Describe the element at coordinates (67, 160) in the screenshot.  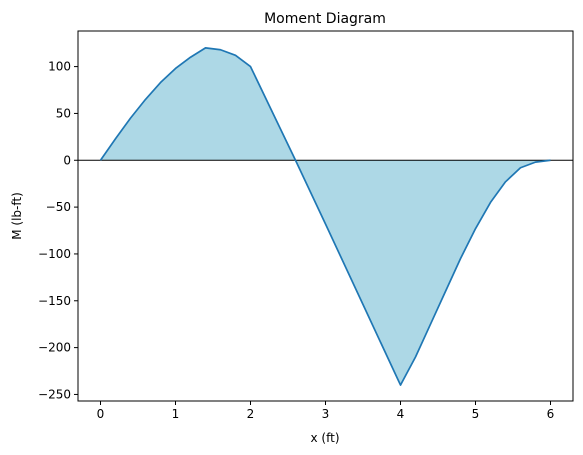
I see `y-tick-label: 0` at that location.